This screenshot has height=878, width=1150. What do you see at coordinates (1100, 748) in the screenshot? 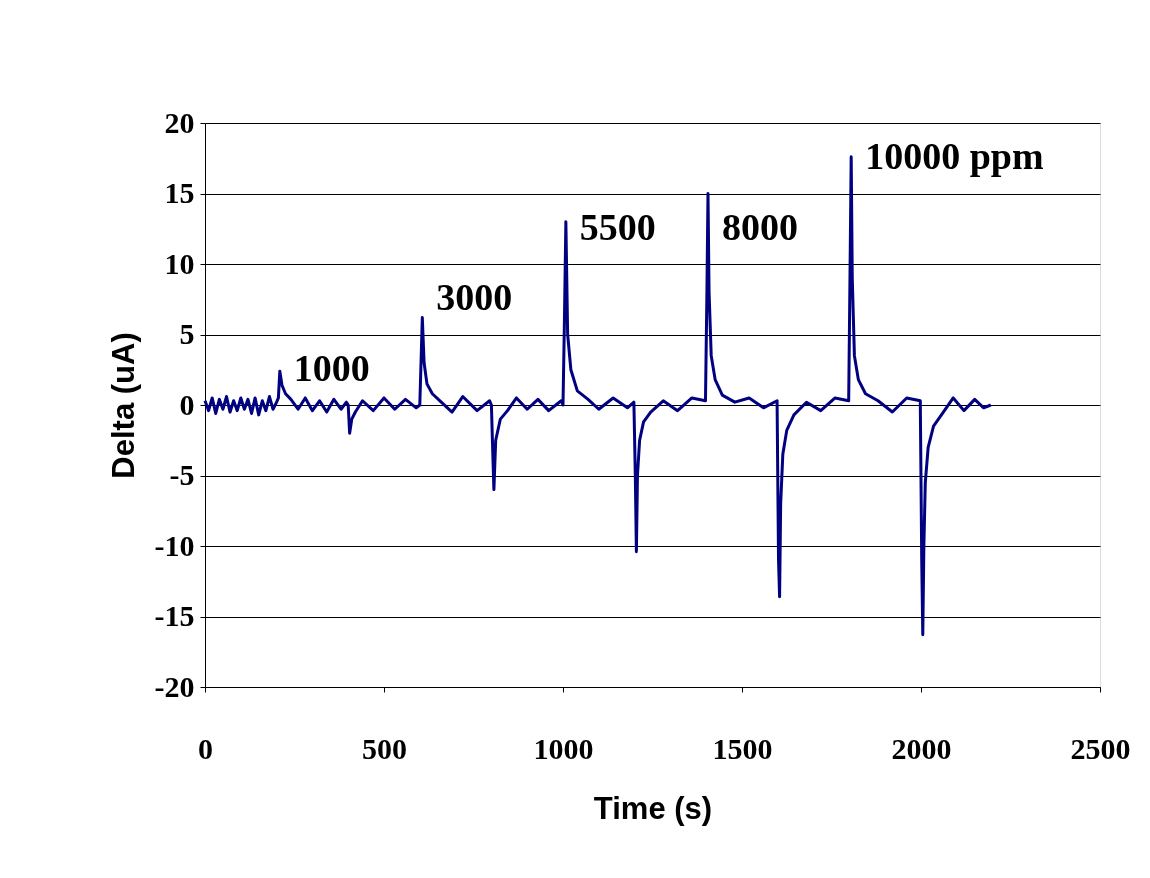
I see `x-tick-label: 2500` at bounding box center [1100, 748].